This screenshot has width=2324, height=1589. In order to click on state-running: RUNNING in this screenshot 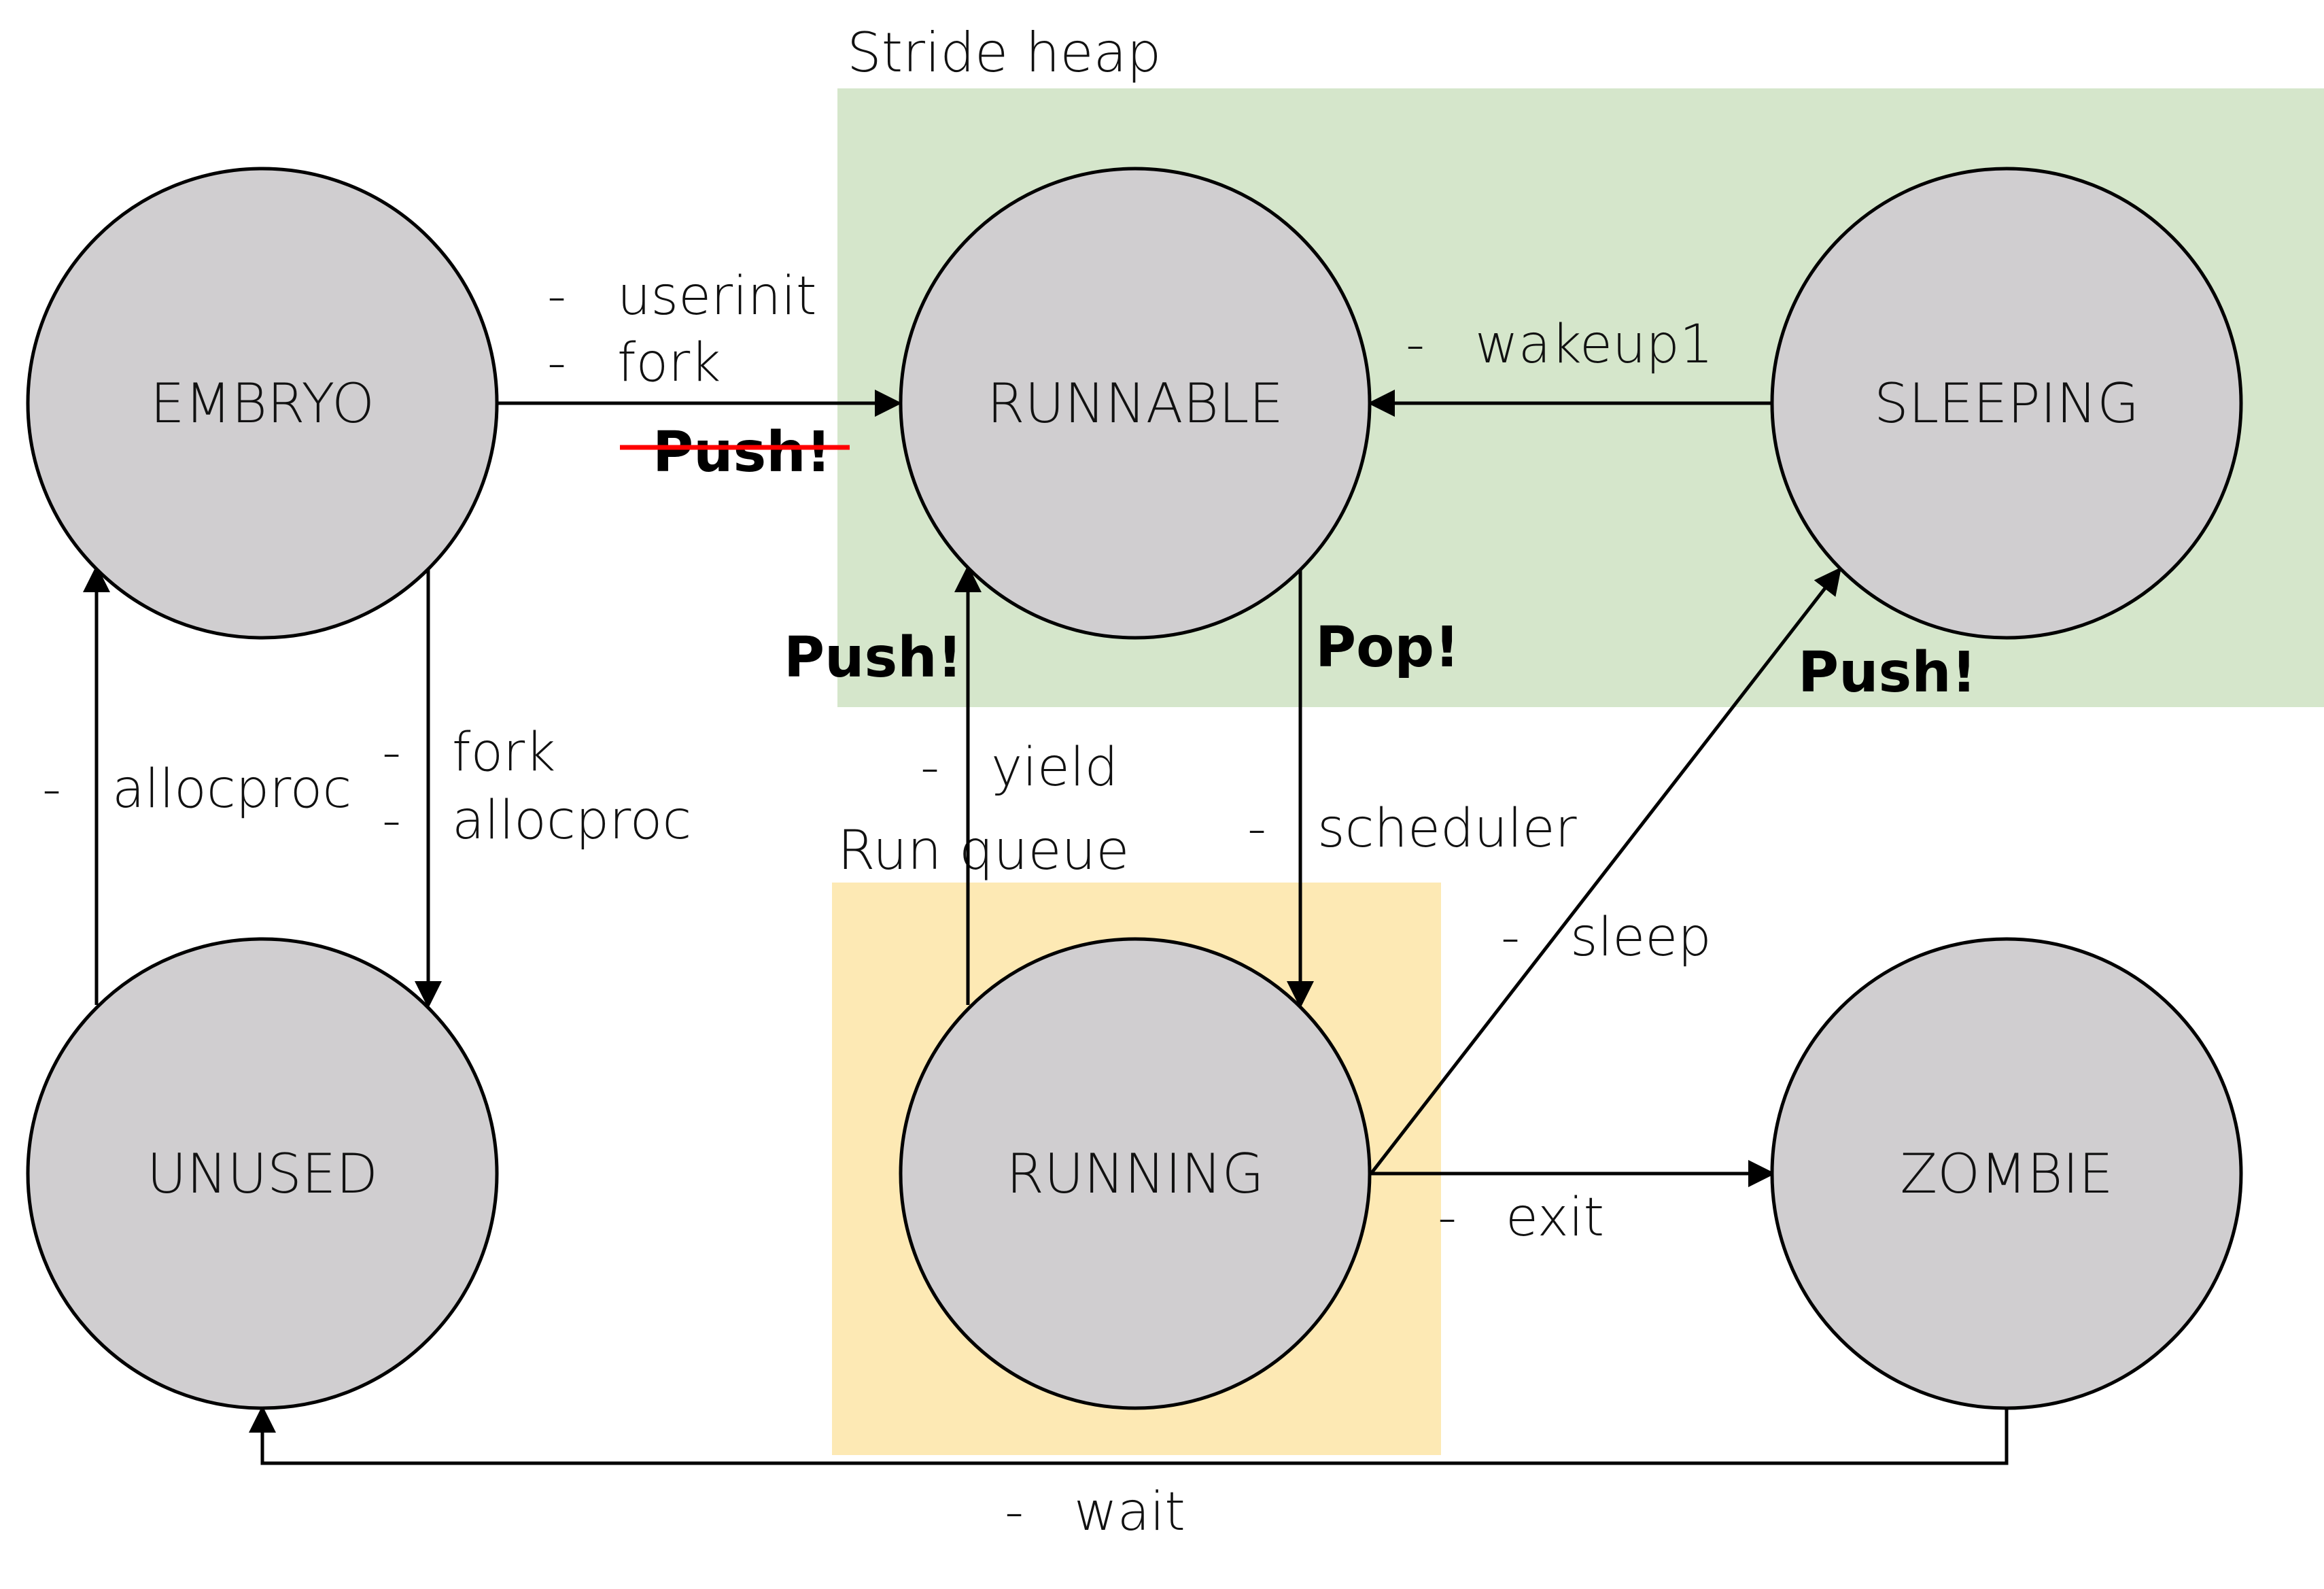, I will do `click(1135, 1173)`.